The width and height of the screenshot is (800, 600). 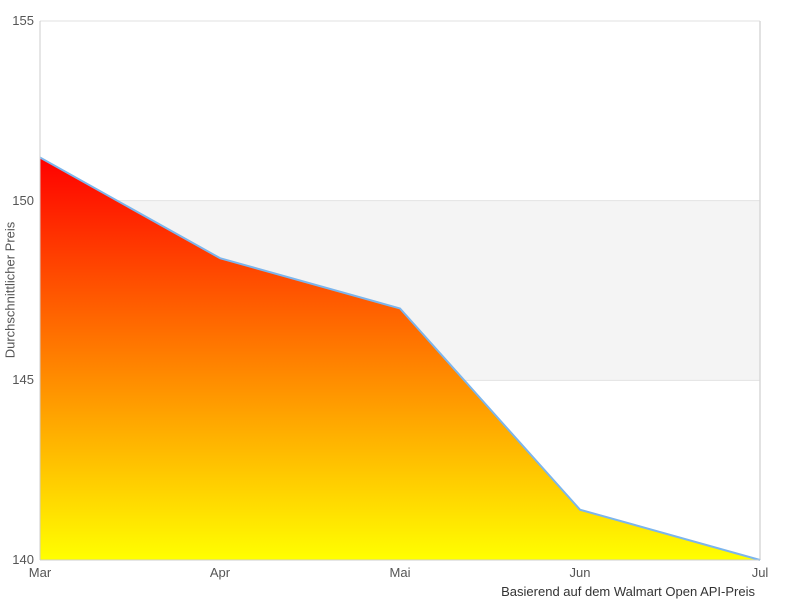 What do you see at coordinates (23, 20) in the screenshot?
I see `y-axis-tick-155: 155` at bounding box center [23, 20].